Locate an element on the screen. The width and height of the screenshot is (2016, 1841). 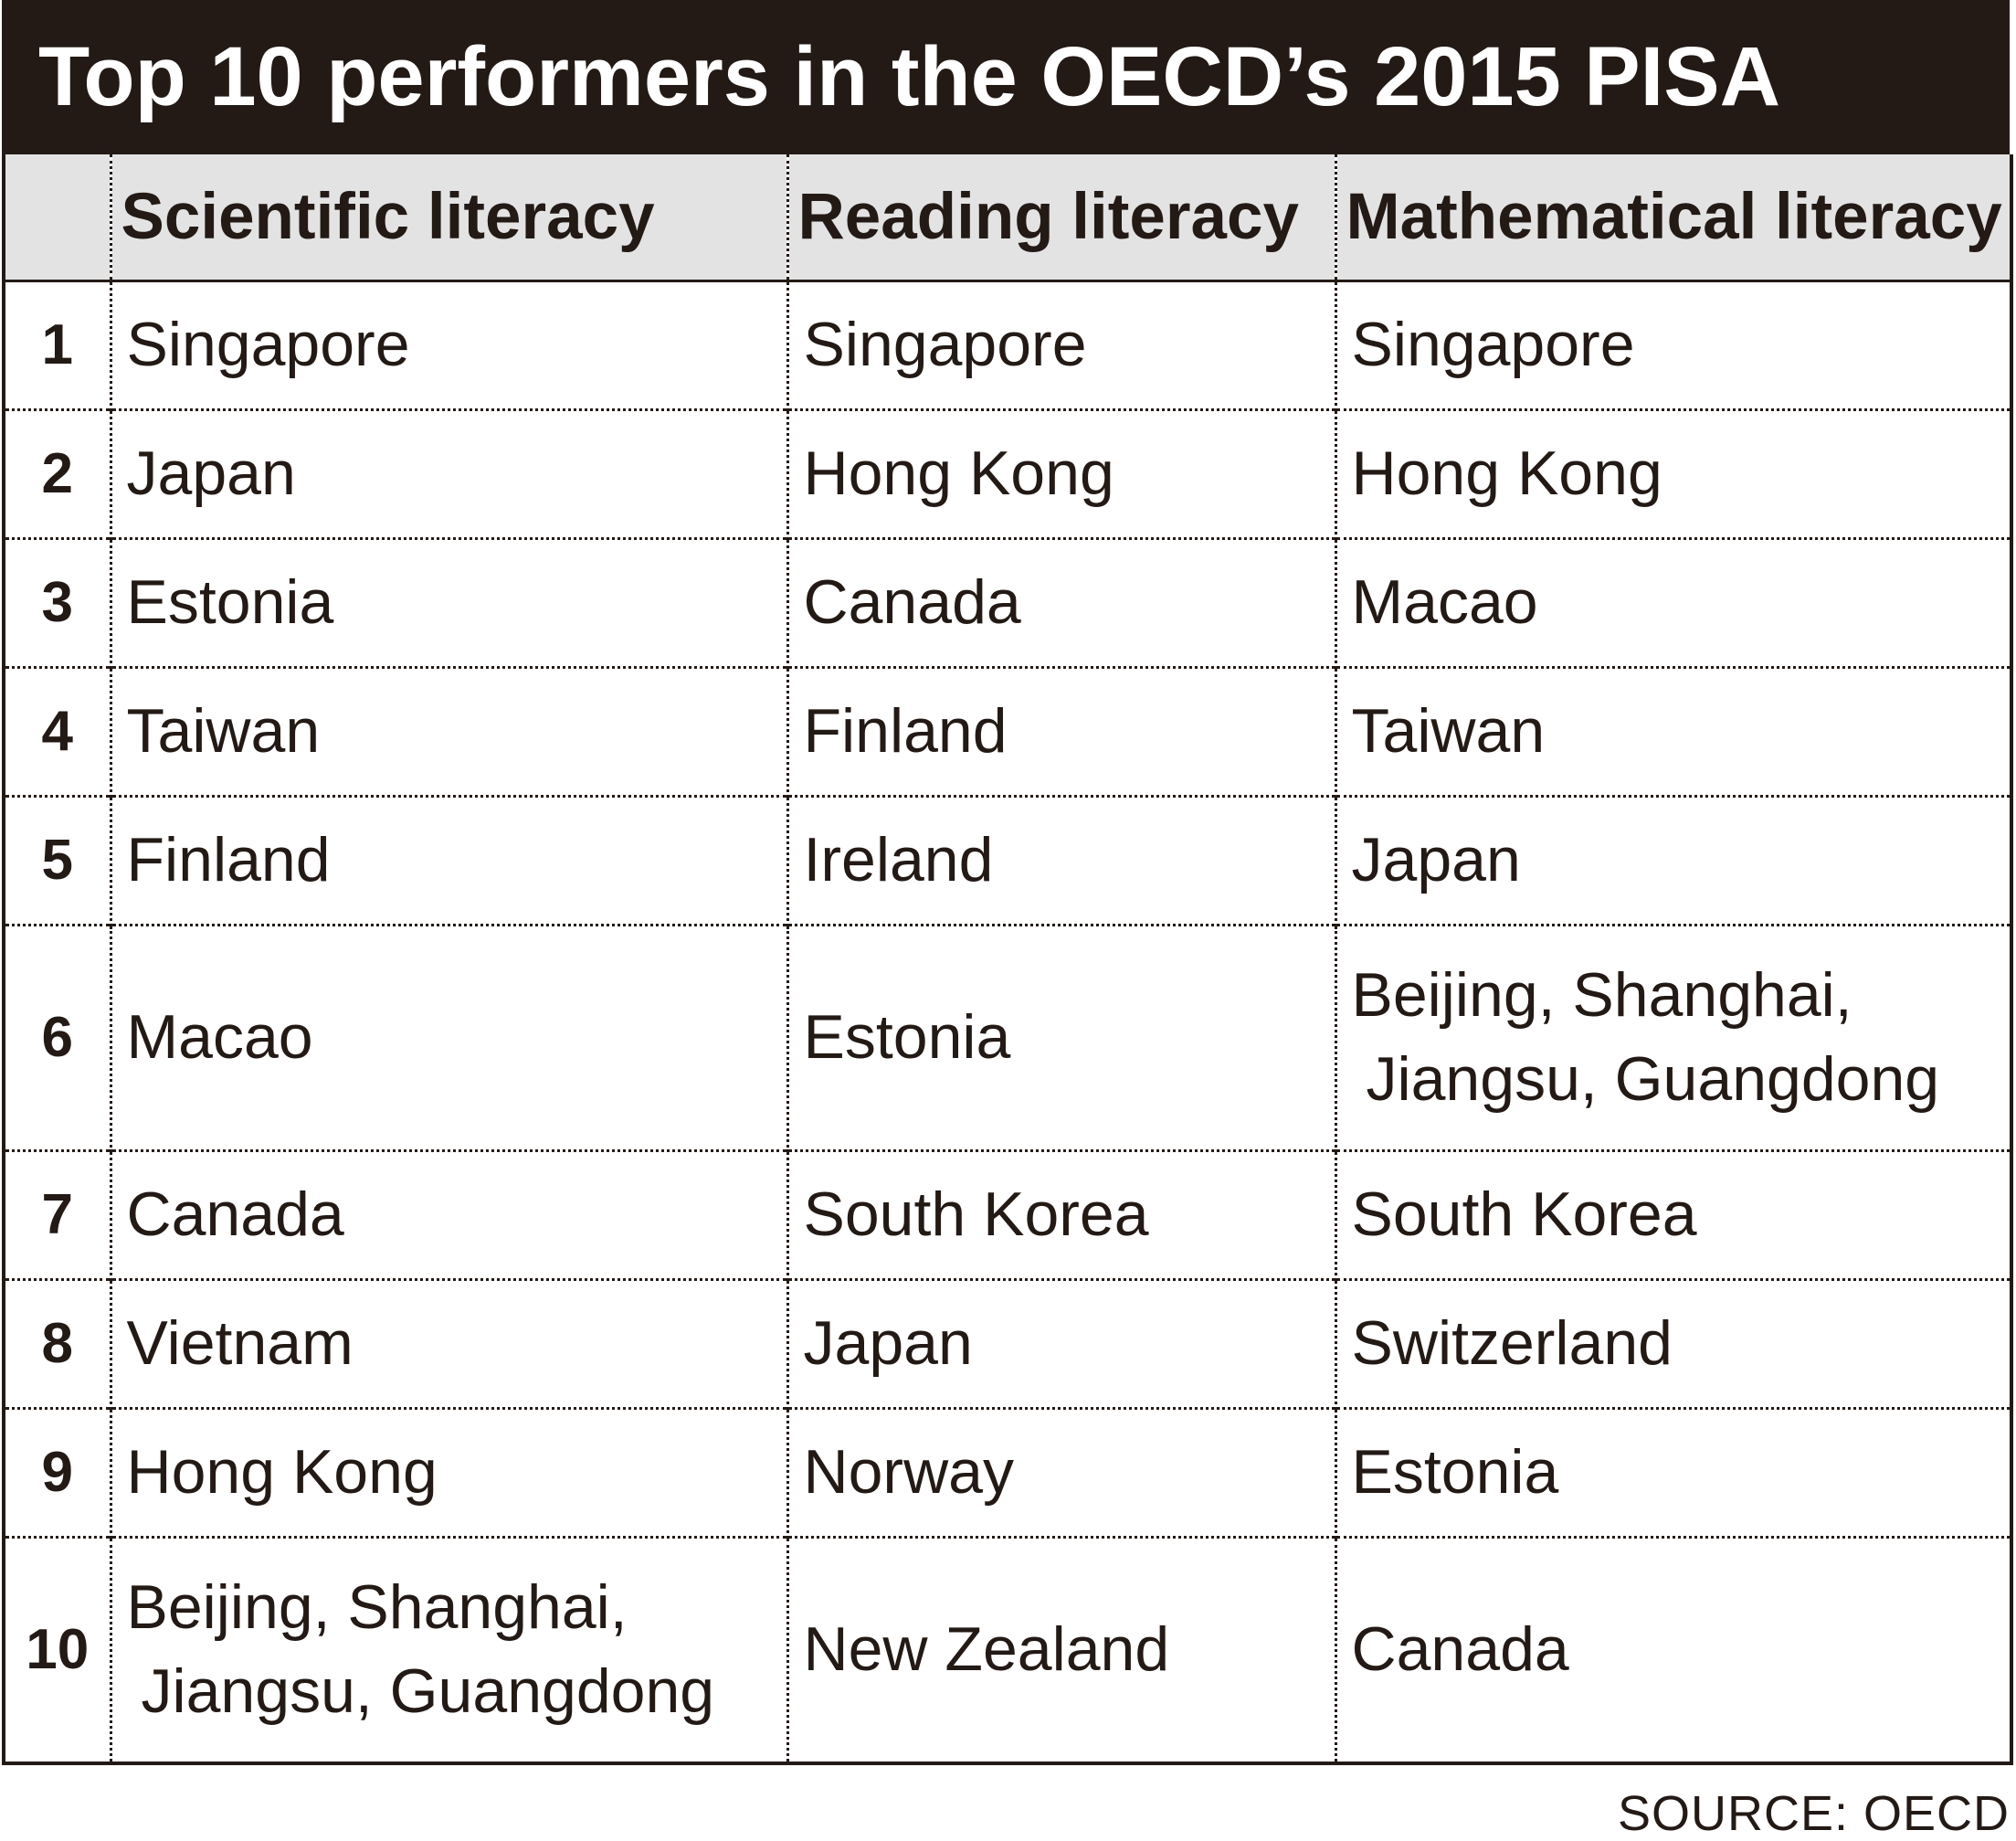
scientific-cell: Estonia is located at coordinates (448, 602).